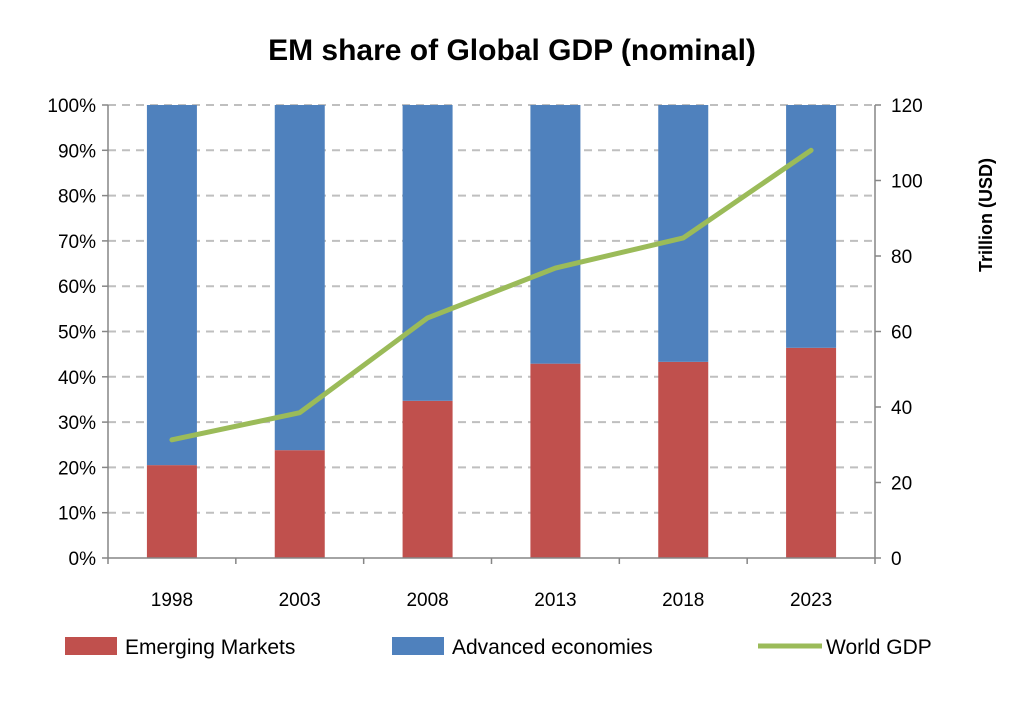  I want to click on left-tick-label: 60%, so click(77, 287).